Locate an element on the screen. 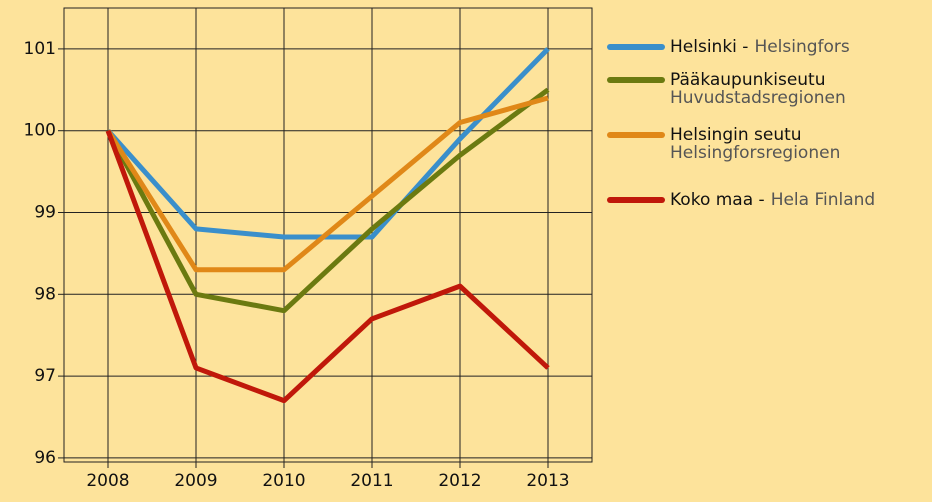 This screenshot has height=502, width=932. legend-name-sv: Helsingforsregionen is located at coordinates (755, 153).